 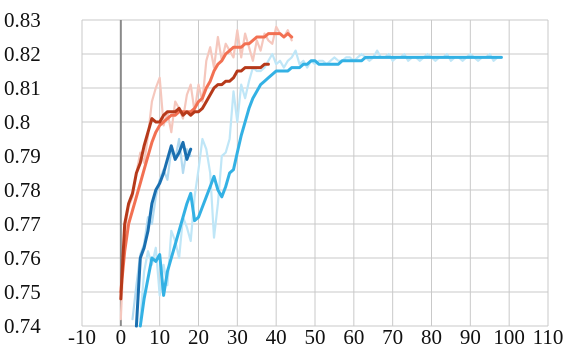 I want to click on y-tick-label: 0.8, so click(x=17, y=122).